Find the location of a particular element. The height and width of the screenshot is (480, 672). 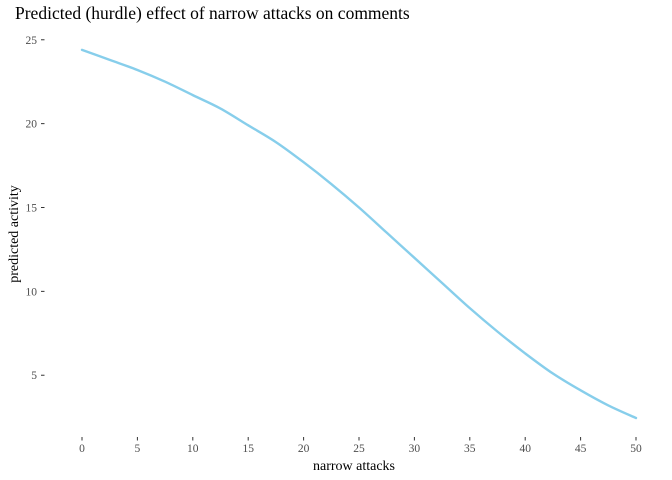

x-tick-label: 20 is located at coordinates (304, 449).